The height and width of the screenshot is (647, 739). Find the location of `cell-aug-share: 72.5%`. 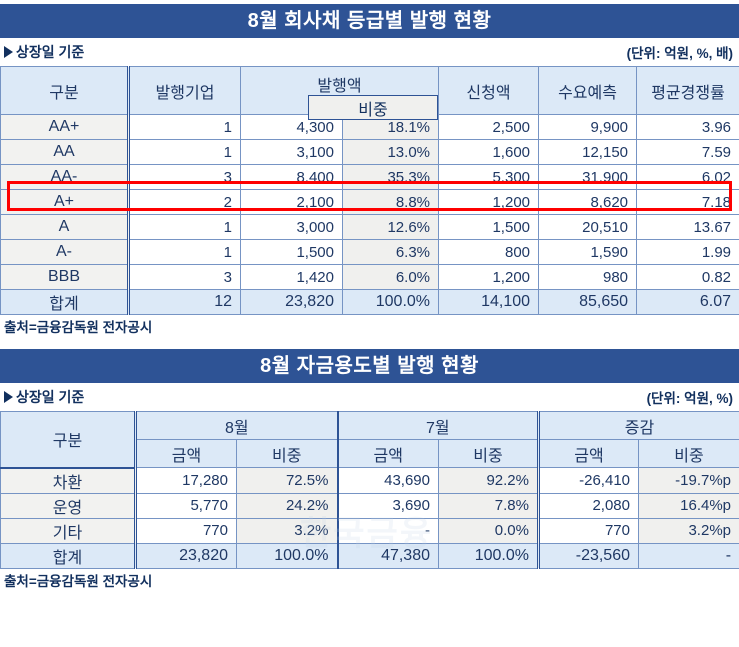

cell-aug-share: 72.5% is located at coordinates (287, 481).